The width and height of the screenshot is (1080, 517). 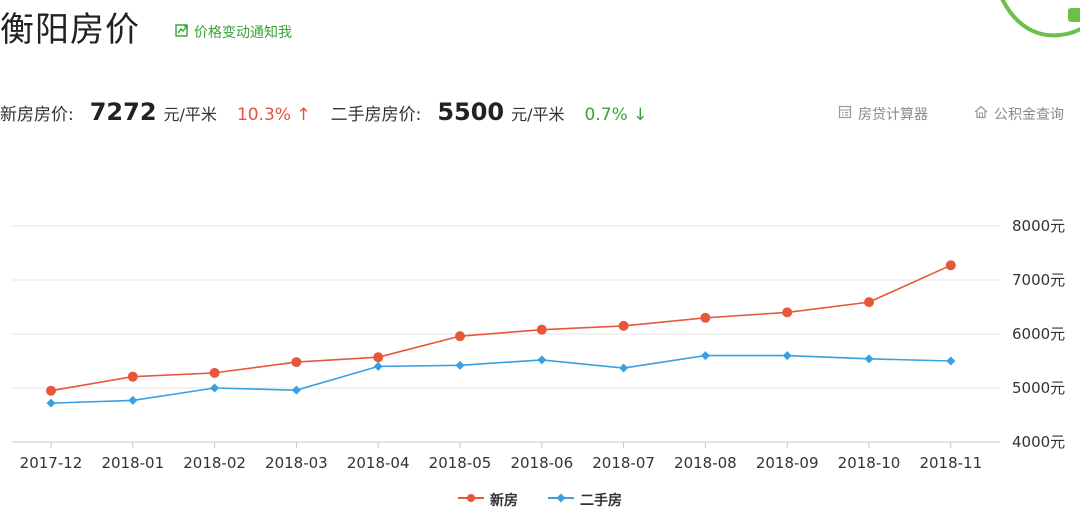 What do you see at coordinates (1038, 280) in the screenshot?
I see `y-tick-label: 7000元` at bounding box center [1038, 280].